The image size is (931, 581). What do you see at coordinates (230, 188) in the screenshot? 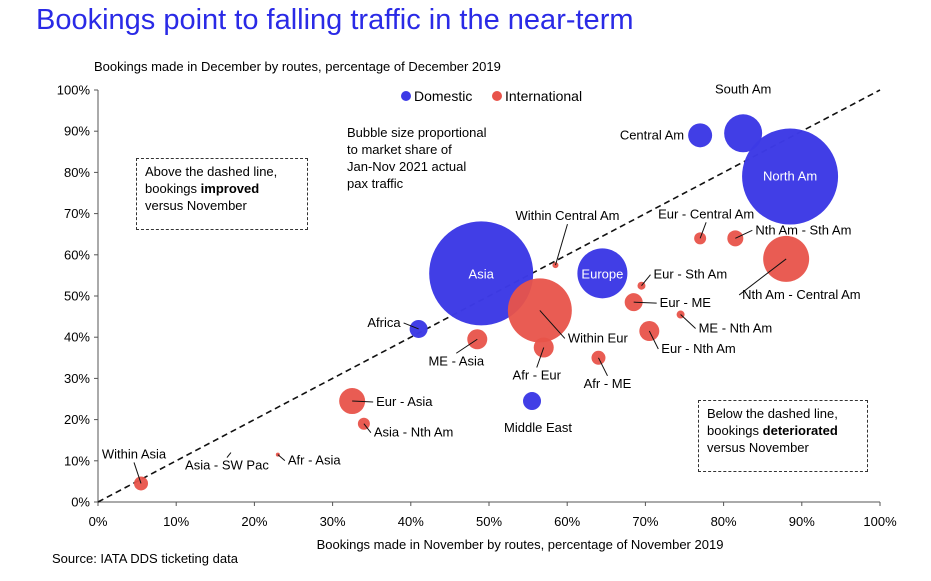
I see `above-note-bold: improved` at bounding box center [230, 188].